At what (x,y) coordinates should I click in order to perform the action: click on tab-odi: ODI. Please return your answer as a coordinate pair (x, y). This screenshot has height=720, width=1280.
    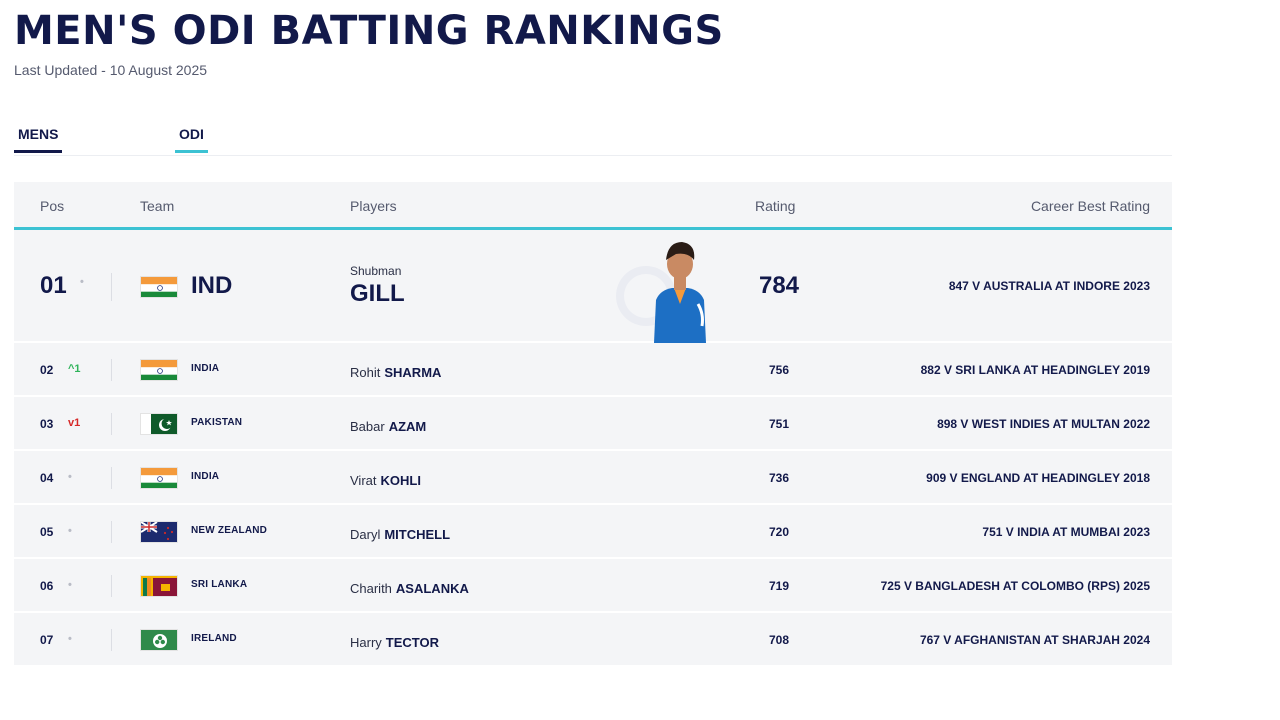
    Looking at the image, I should click on (191, 139).